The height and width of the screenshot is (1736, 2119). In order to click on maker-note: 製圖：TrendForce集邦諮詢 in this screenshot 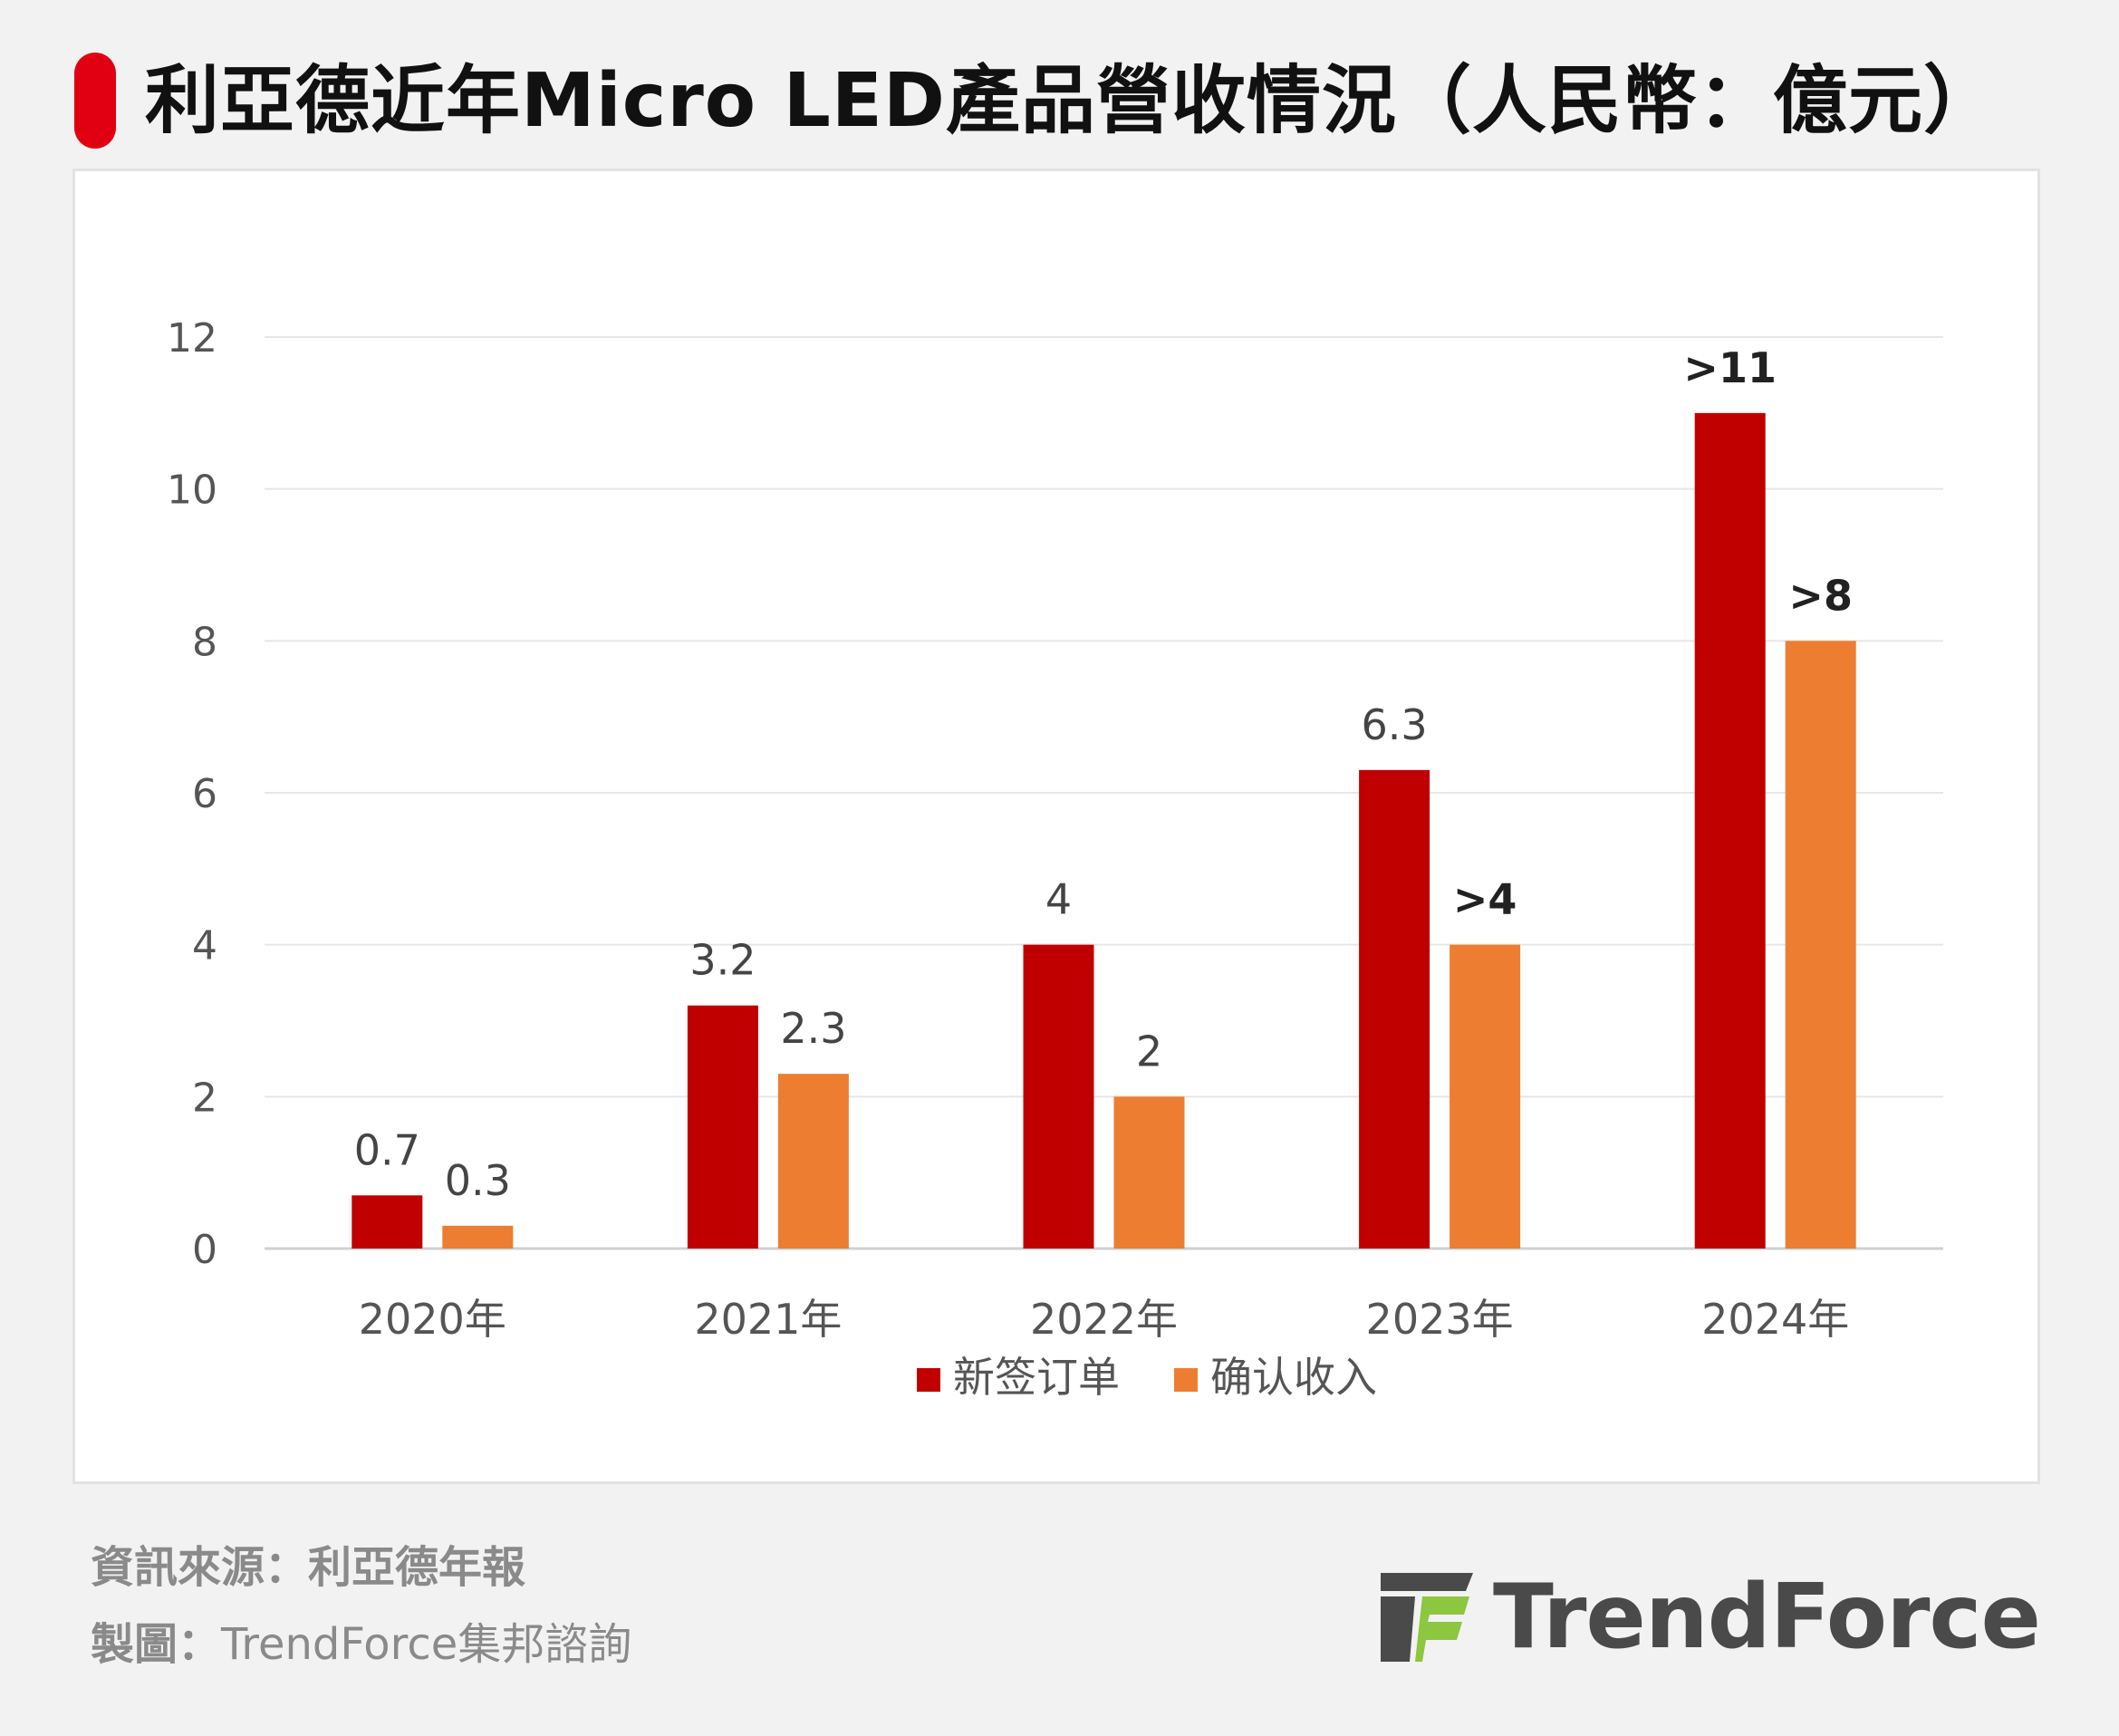, I will do `click(361, 1640)`.